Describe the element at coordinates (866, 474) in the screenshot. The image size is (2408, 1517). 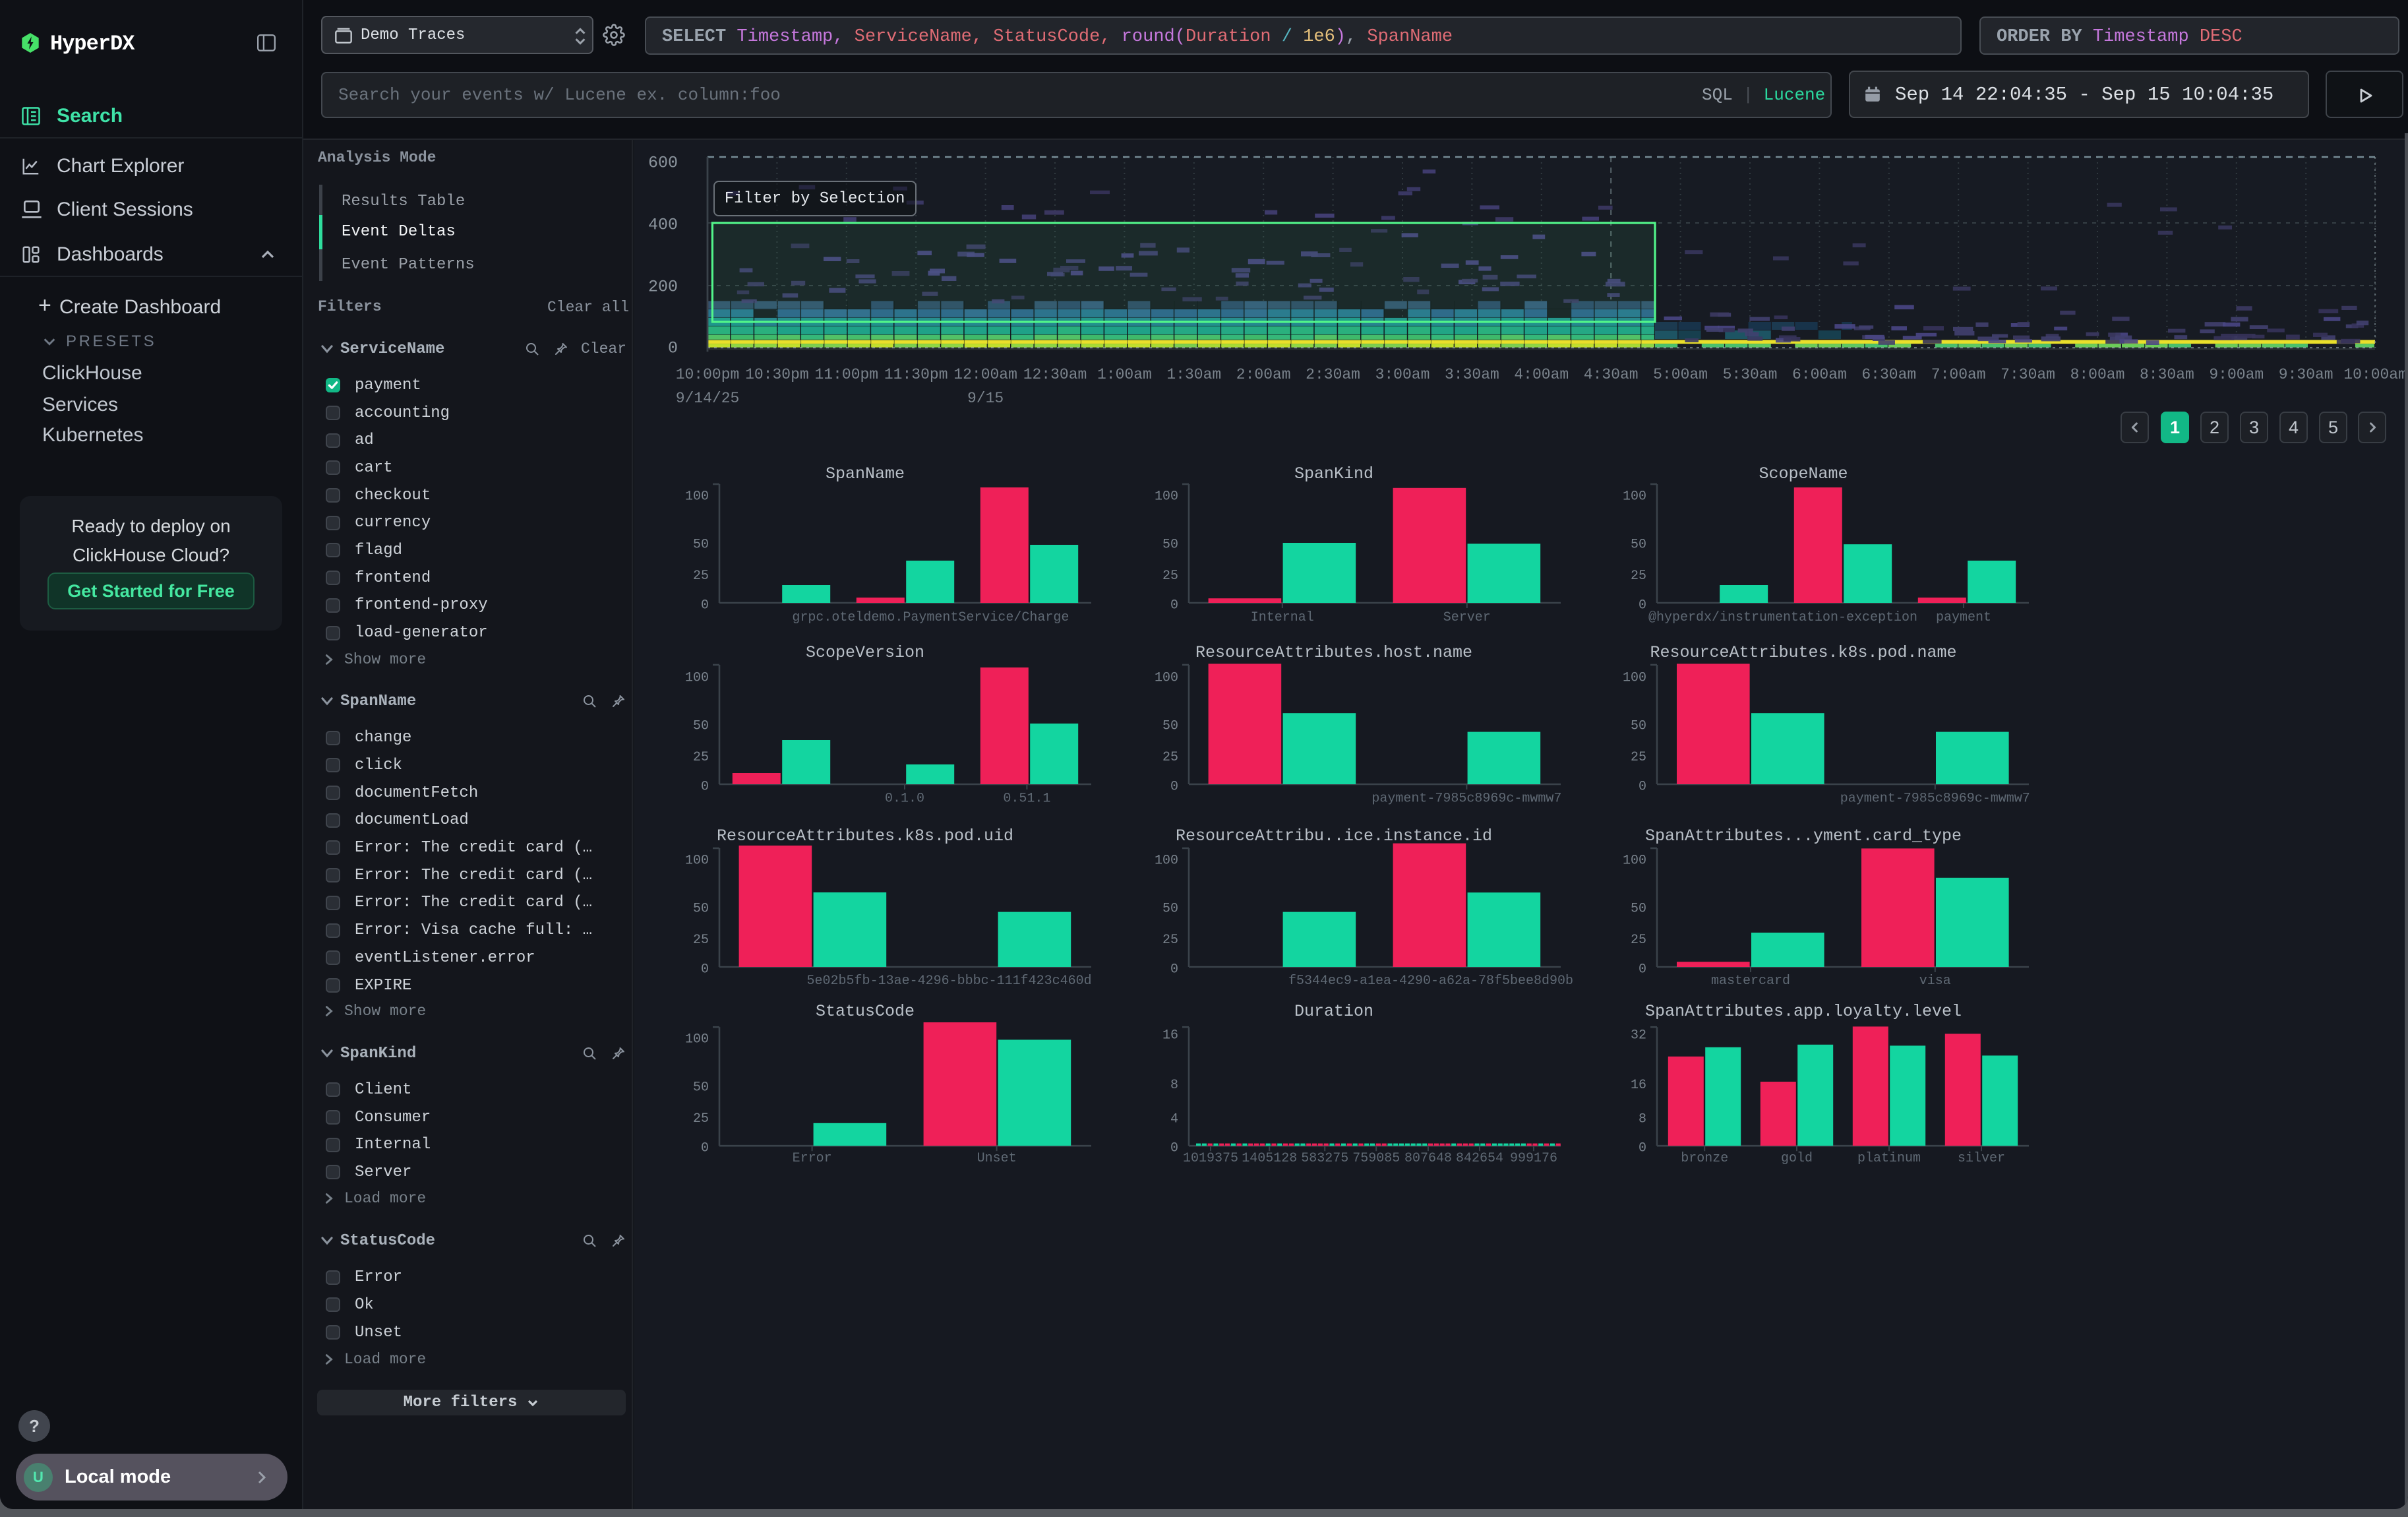
I see `svg-text: SpanName` at that location.